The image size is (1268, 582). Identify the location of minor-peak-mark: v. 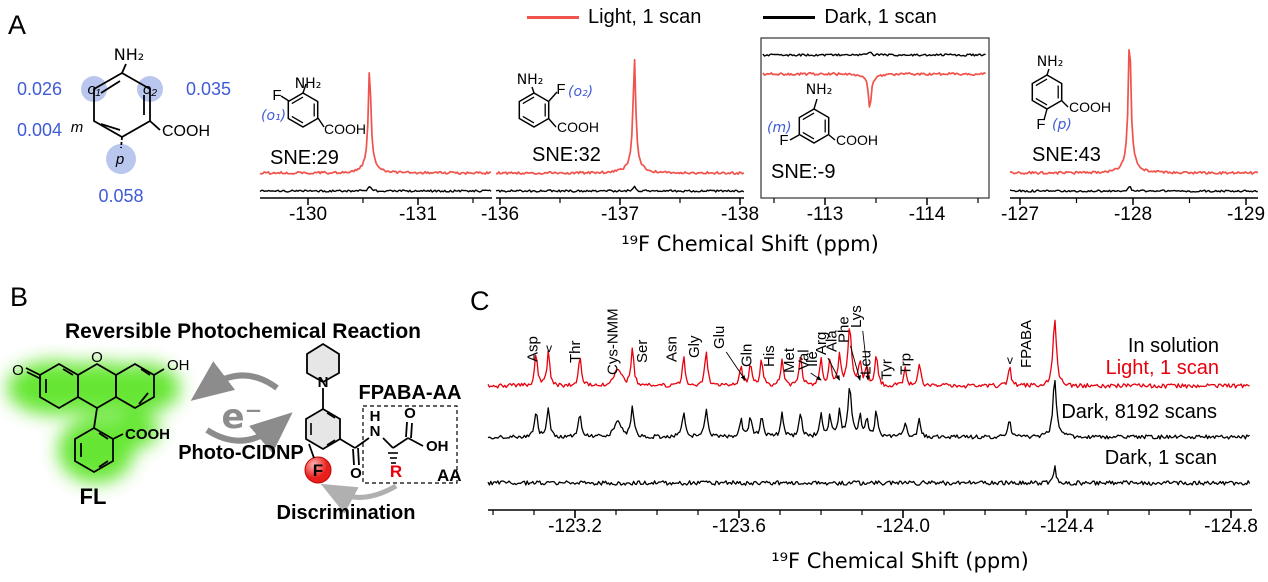
(549, 348).